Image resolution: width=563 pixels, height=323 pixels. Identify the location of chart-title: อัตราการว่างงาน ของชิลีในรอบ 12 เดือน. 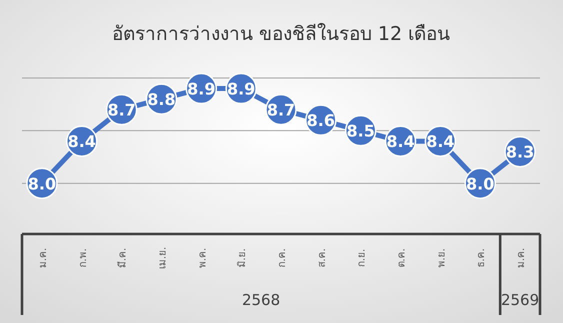
(281, 34).